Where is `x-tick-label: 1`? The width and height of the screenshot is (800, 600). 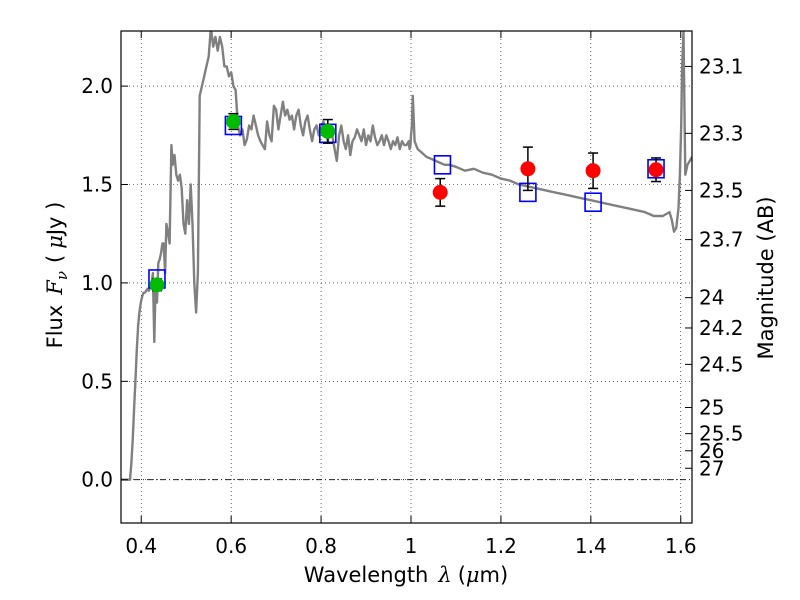 x-tick-label: 1 is located at coordinates (411, 546).